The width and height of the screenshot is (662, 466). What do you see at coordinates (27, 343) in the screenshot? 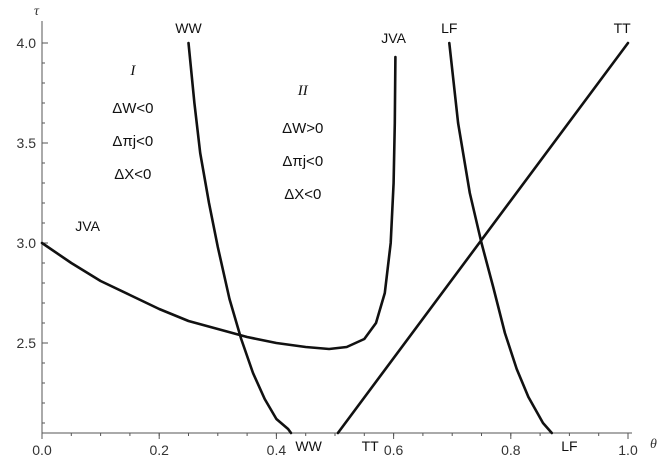
I see `y-tick-label: 2.5` at bounding box center [27, 343].